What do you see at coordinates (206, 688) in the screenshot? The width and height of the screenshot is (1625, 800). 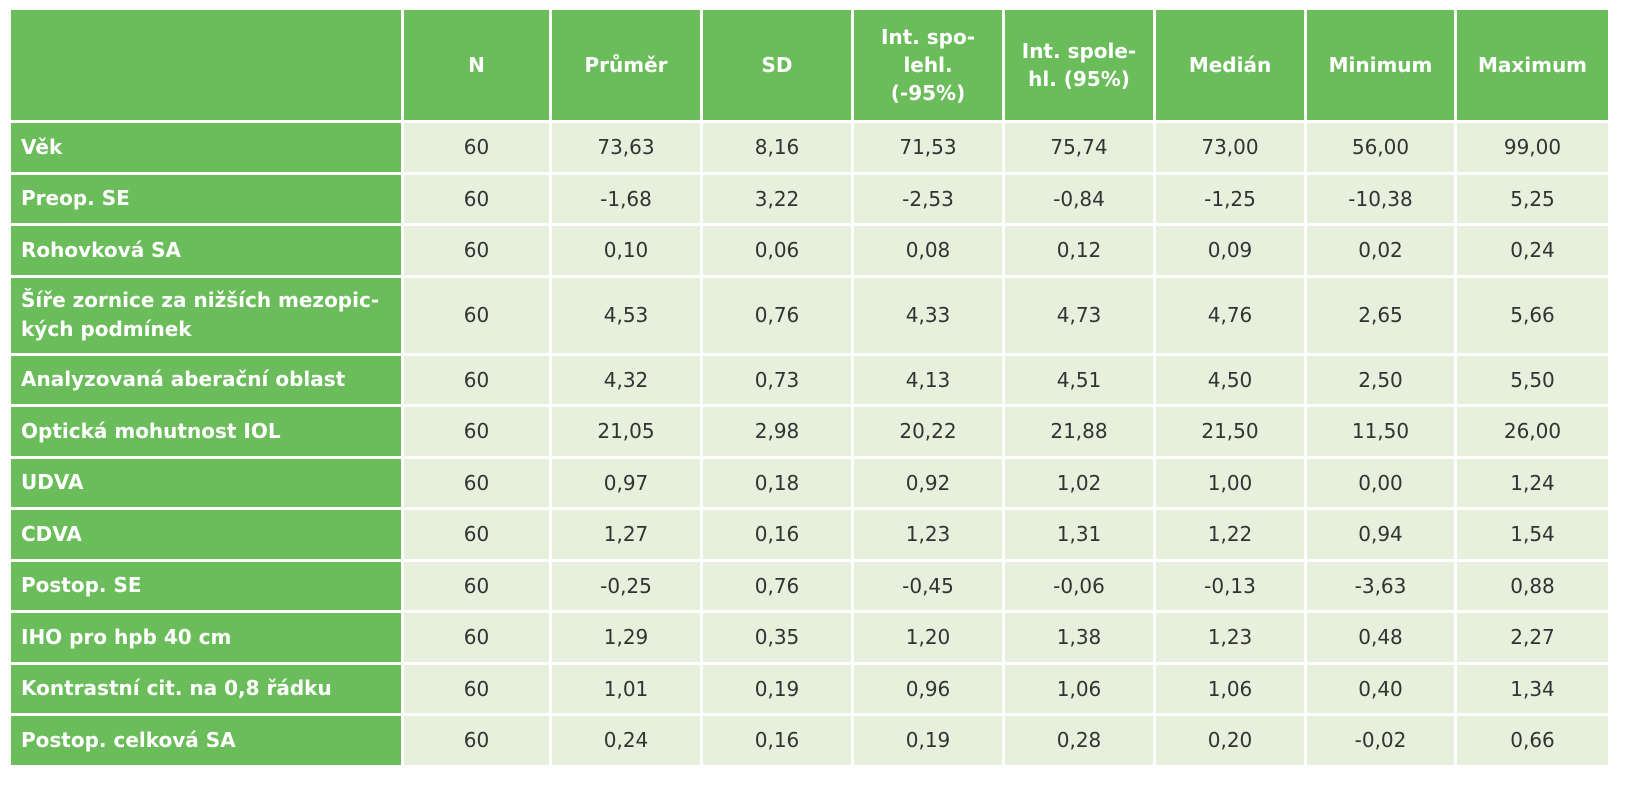 I see `row-label: Kontrastní cit. na 0,8 řádku` at bounding box center [206, 688].